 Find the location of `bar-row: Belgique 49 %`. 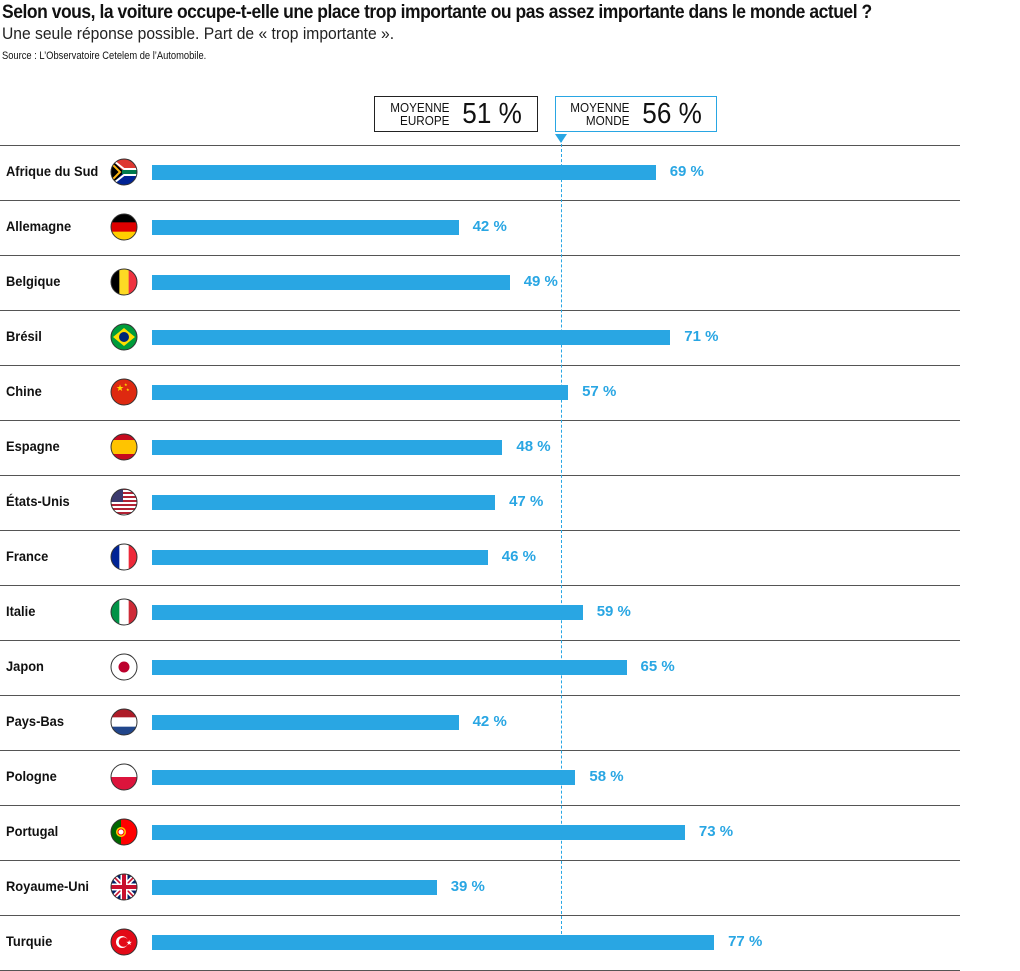

bar-row: Belgique 49 % is located at coordinates (480, 282).